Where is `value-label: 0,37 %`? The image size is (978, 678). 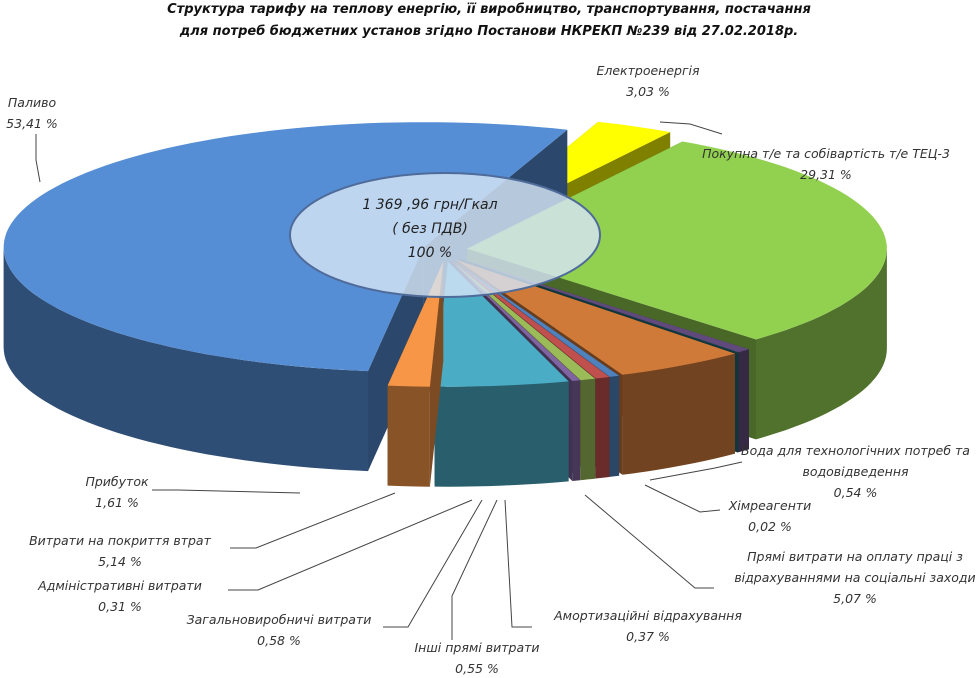 value-label: 0,37 % is located at coordinates (648, 636).